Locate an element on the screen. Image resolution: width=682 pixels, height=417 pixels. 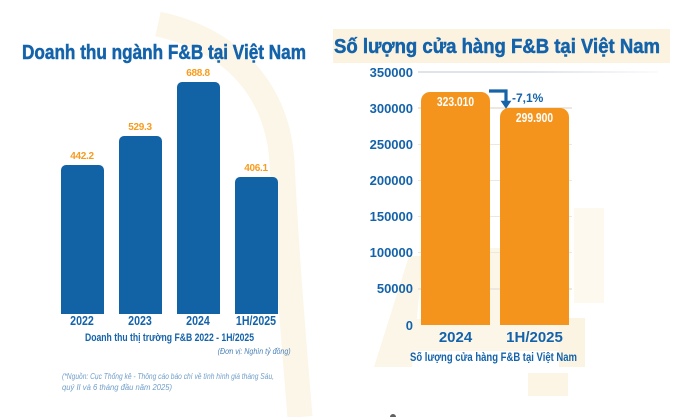
store-ytick-250000: 250000 is located at coordinates (391, 144).